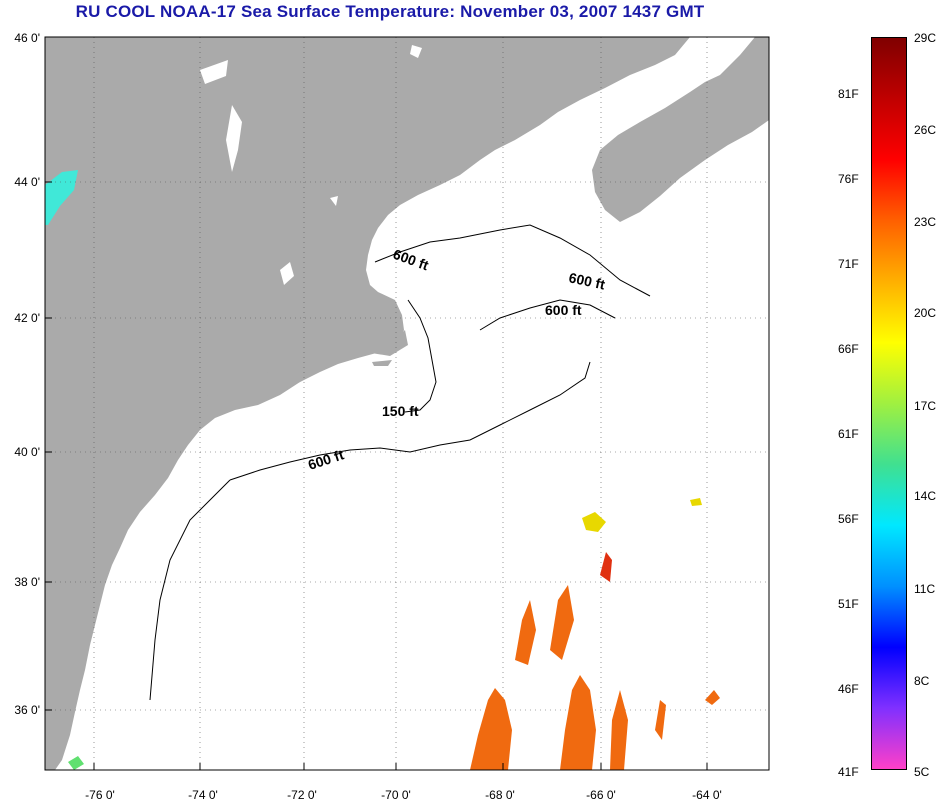 The width and height of the screenshot is (944, 809). I want to click on temperature-colorbar, so click(889, 403).